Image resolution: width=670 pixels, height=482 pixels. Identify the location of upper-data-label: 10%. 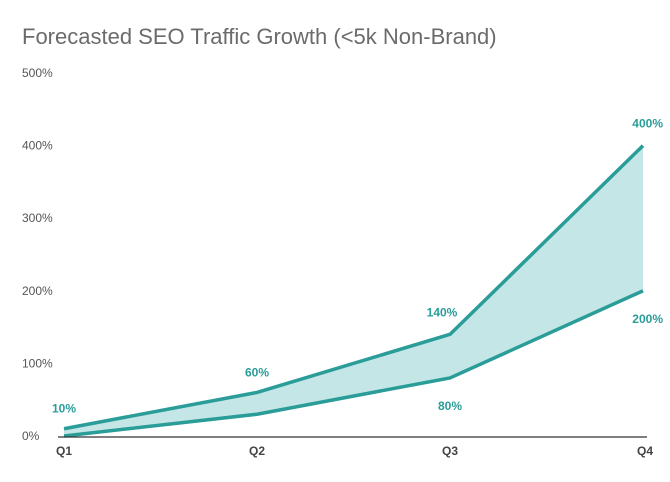
(64, 409).